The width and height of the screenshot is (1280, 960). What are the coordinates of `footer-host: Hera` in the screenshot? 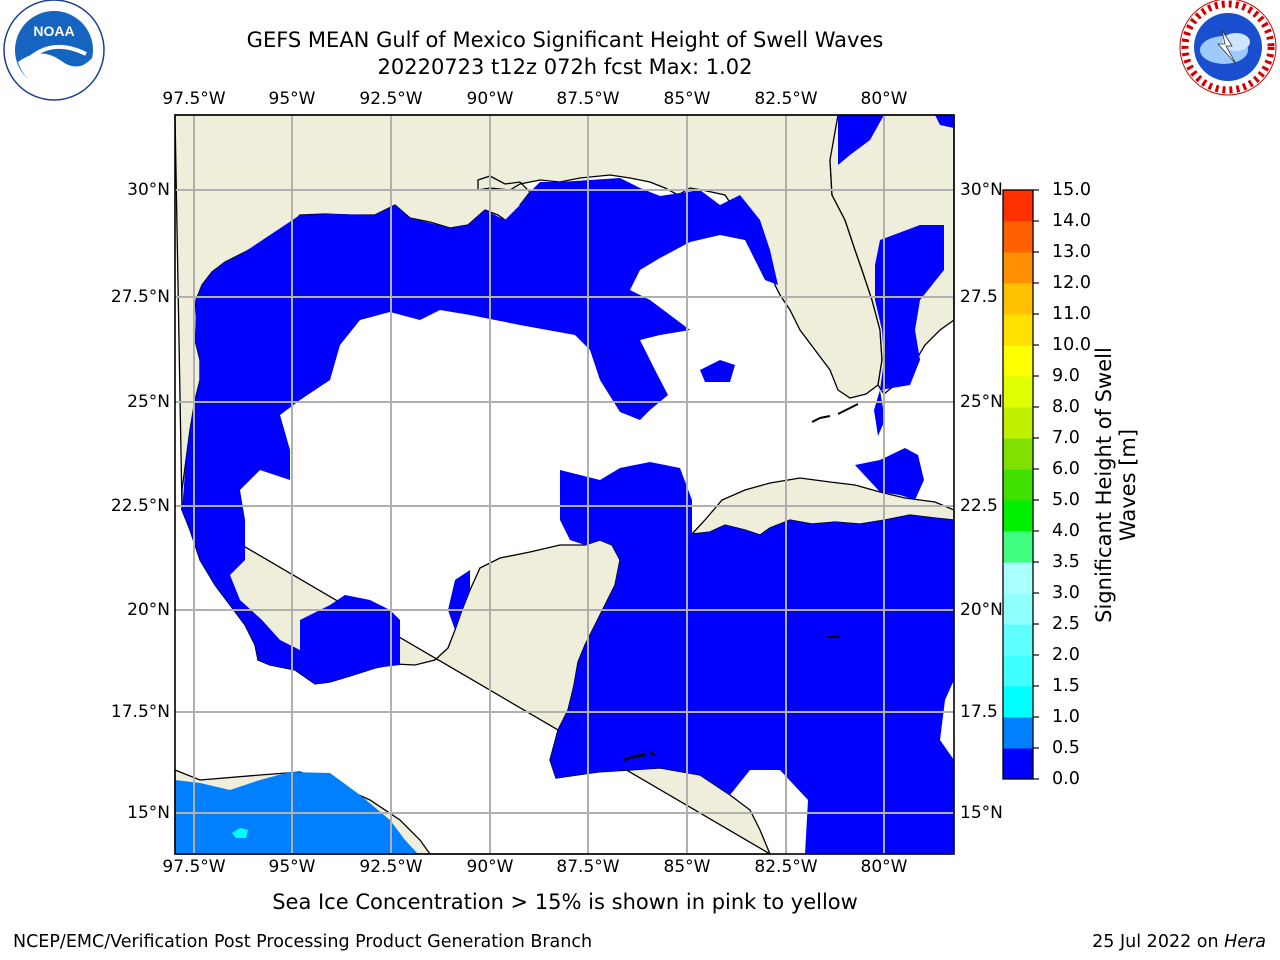 It's located at (1245, 942).